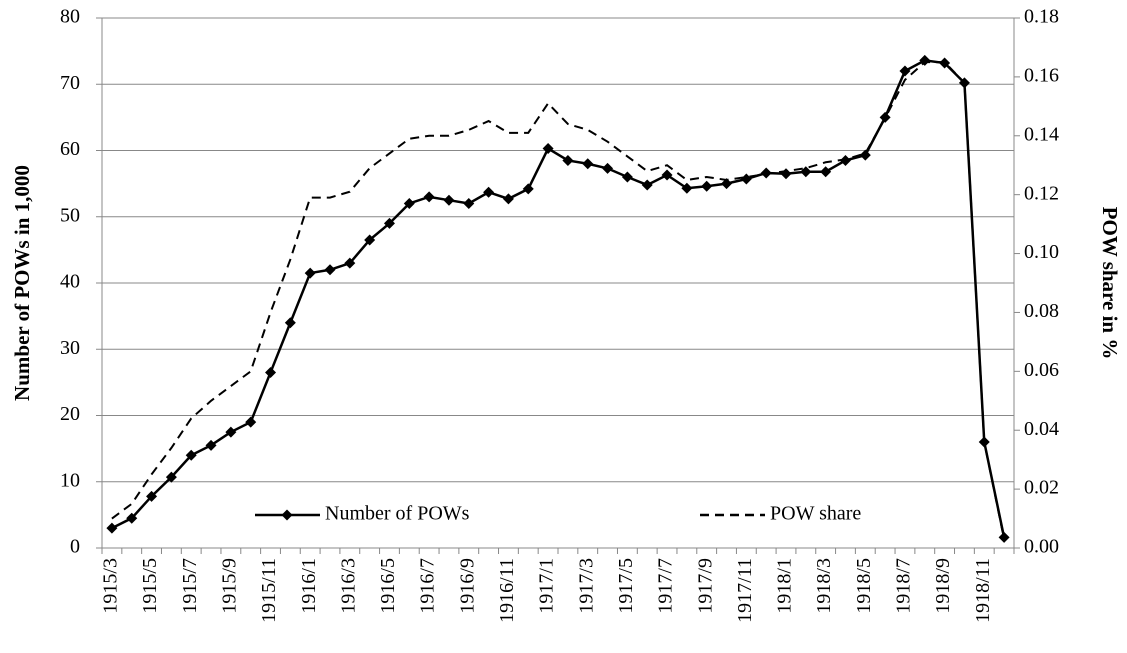  Describe the element at coordinates (1041, 252) in the screenshot. I see `y2-tick-label: 0.10` at that location.